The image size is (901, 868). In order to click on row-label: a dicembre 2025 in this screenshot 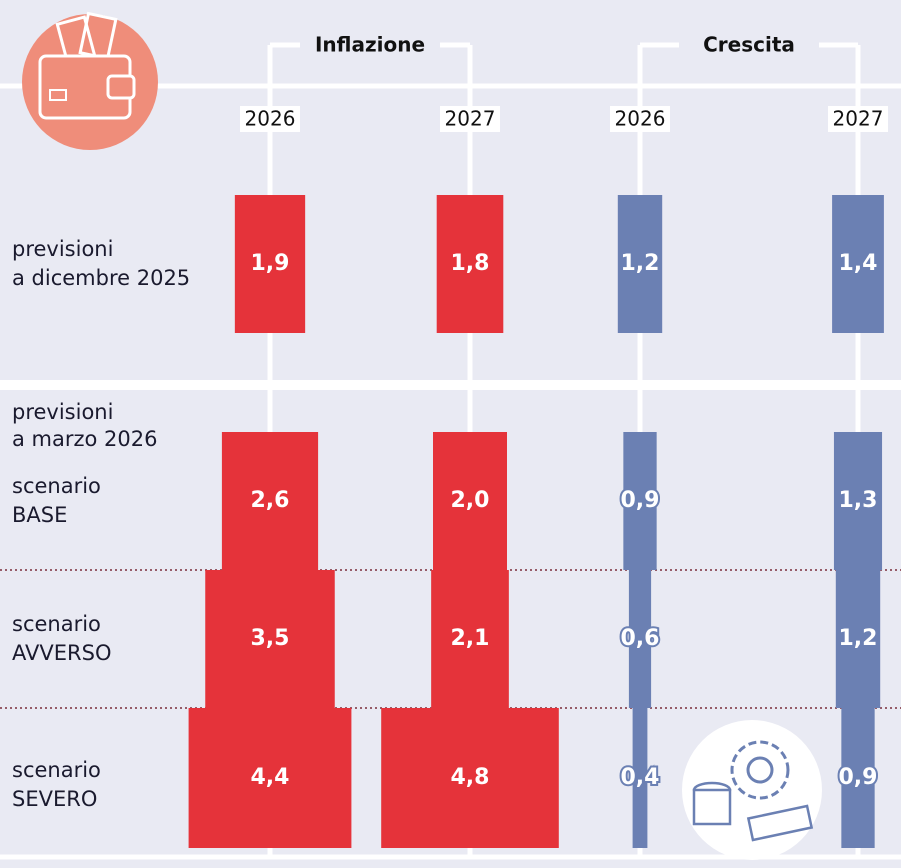, I will do `click(101, 278)`.